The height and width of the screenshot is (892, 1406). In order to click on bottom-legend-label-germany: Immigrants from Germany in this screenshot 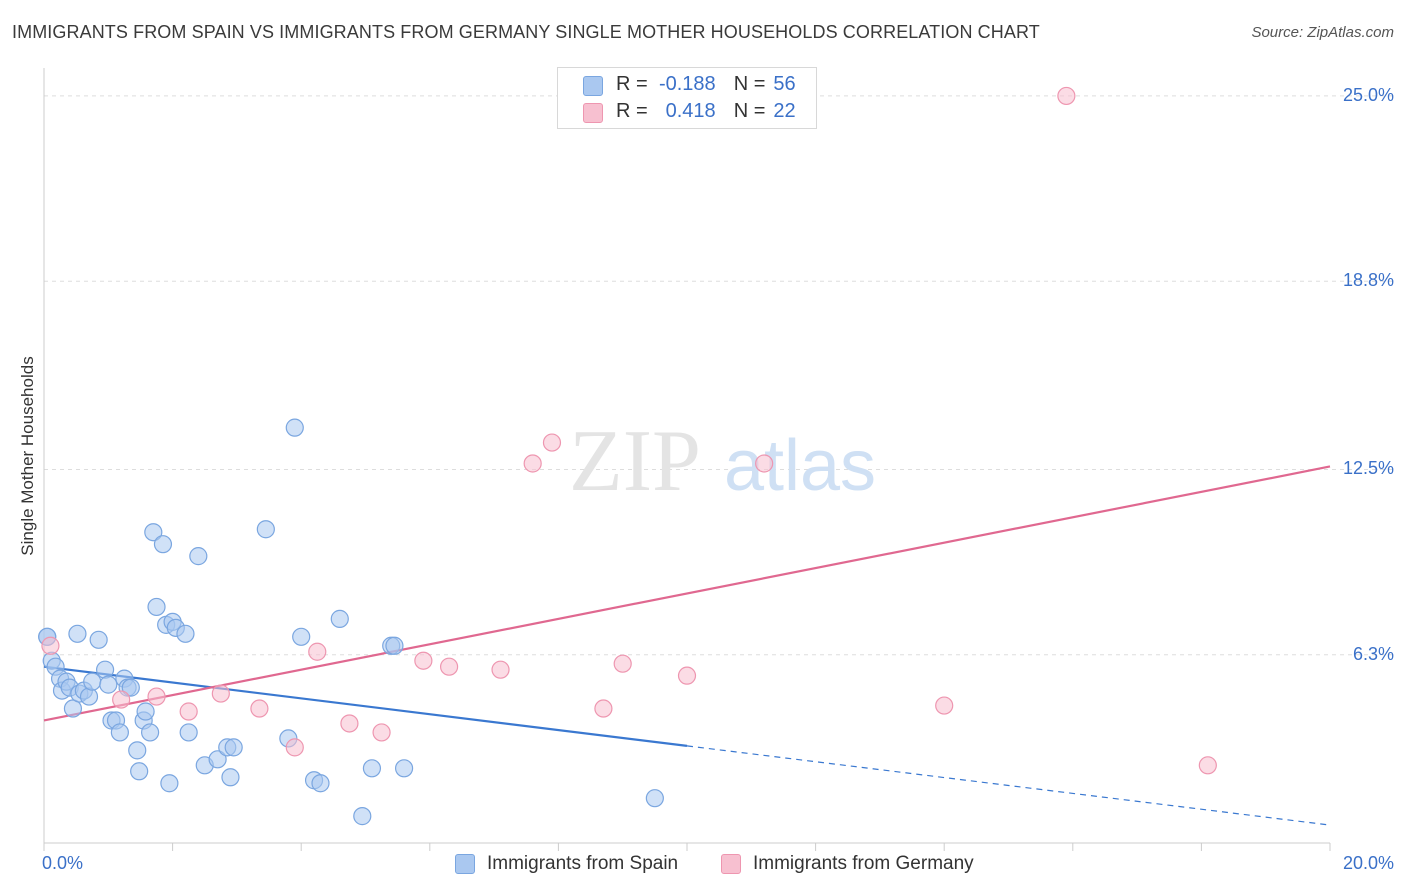, I will do `click(863, 863)`.